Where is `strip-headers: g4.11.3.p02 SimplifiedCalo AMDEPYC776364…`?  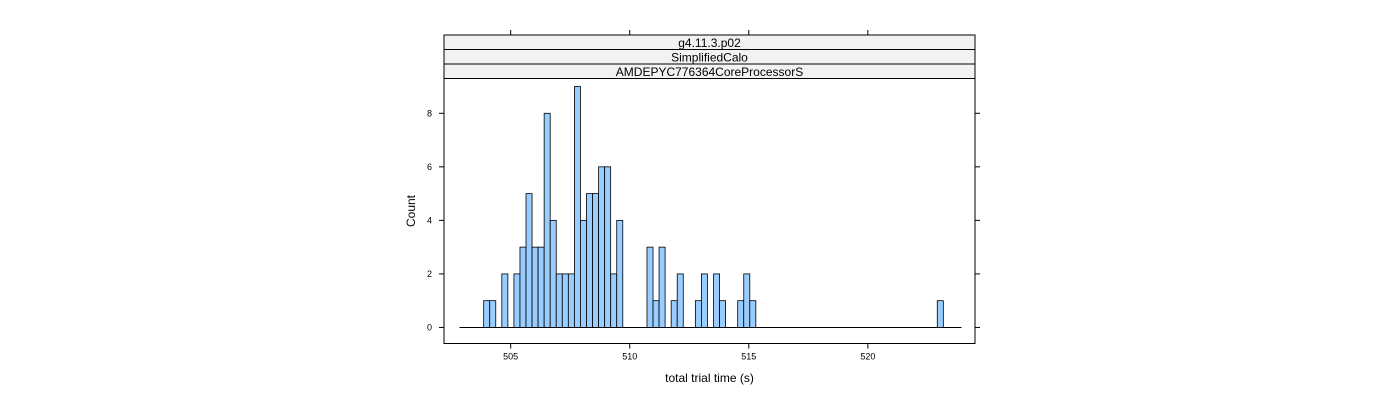
strip-headers: g4.11.3.p02 SimplifiedCalo AMDEPYC776364… is located at coordinates (709, 56).